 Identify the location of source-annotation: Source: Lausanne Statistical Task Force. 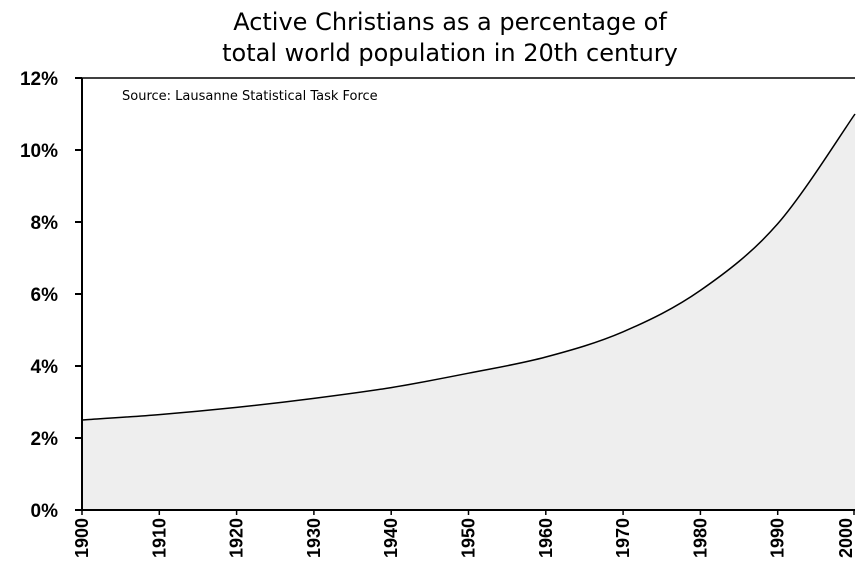
(250, 96).